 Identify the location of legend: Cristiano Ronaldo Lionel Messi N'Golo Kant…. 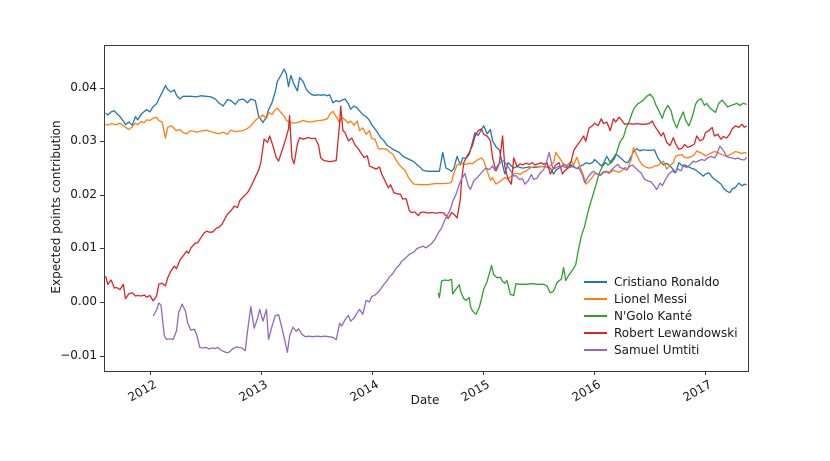
(661, 315).